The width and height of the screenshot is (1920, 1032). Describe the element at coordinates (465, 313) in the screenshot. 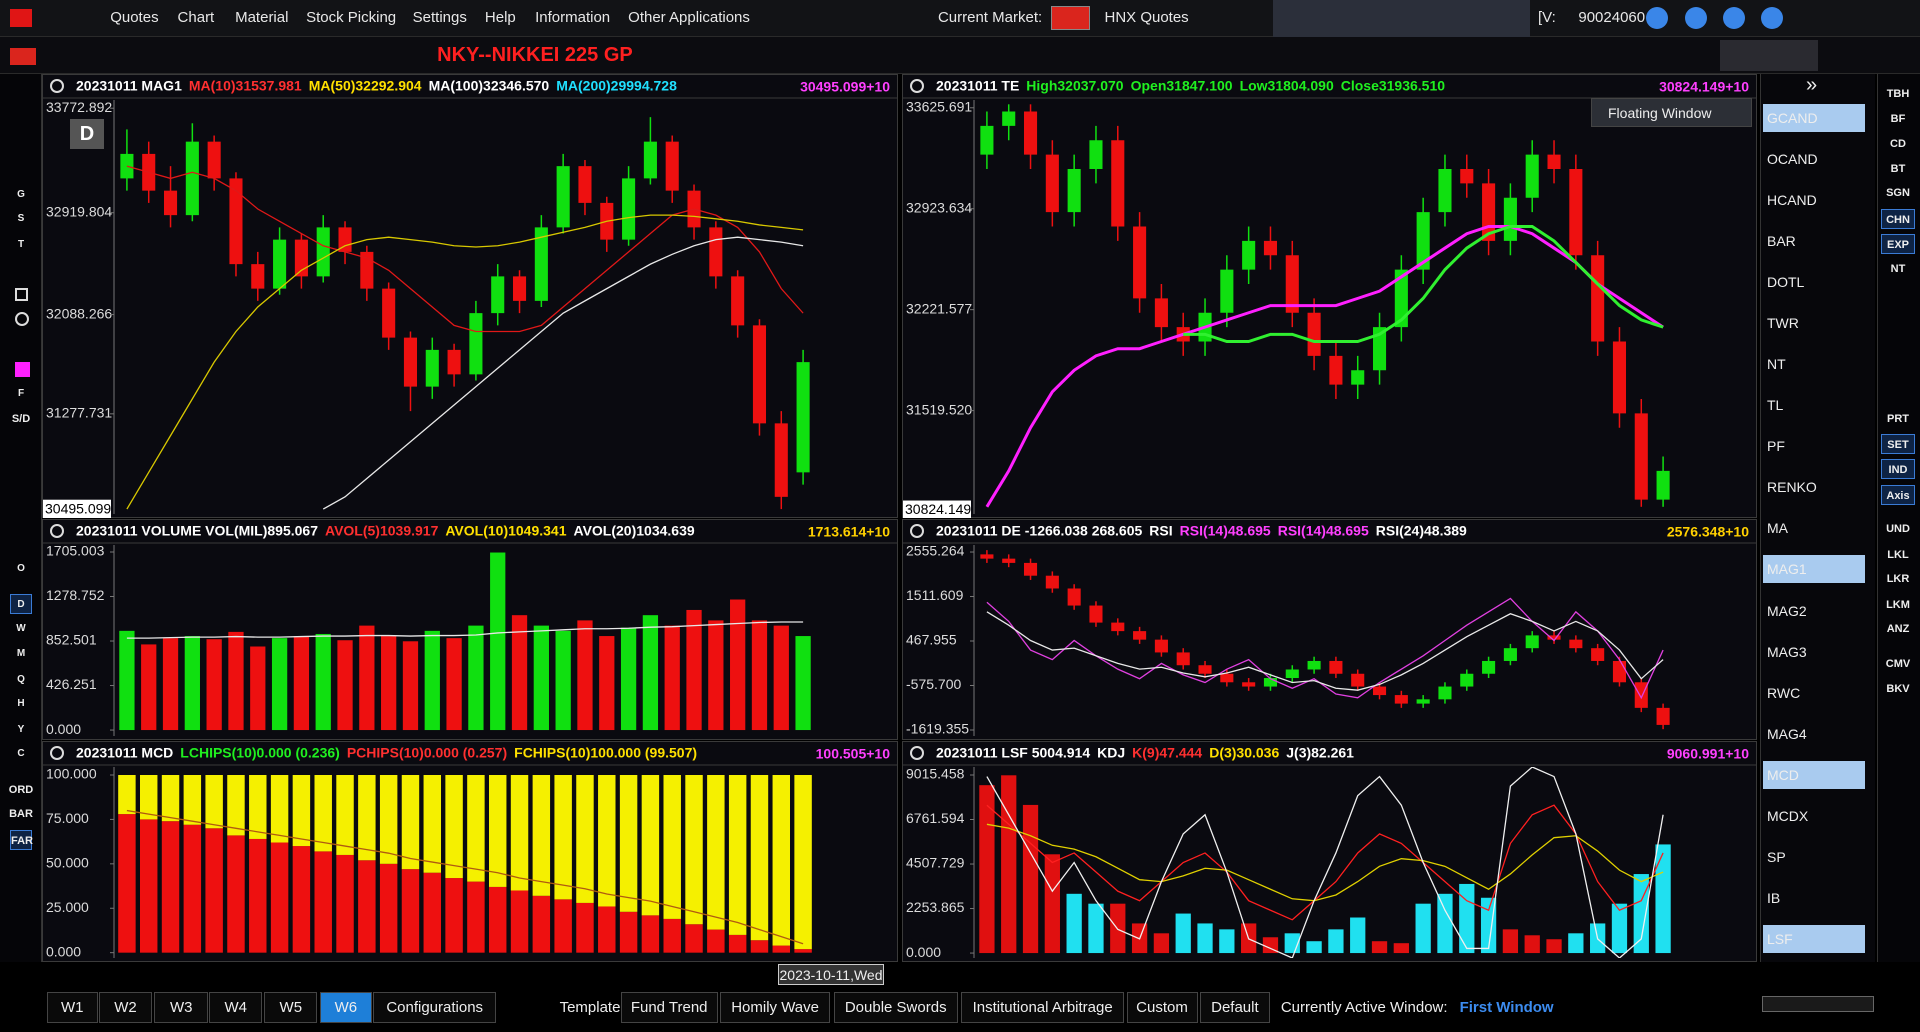

I see `plot` at that location.